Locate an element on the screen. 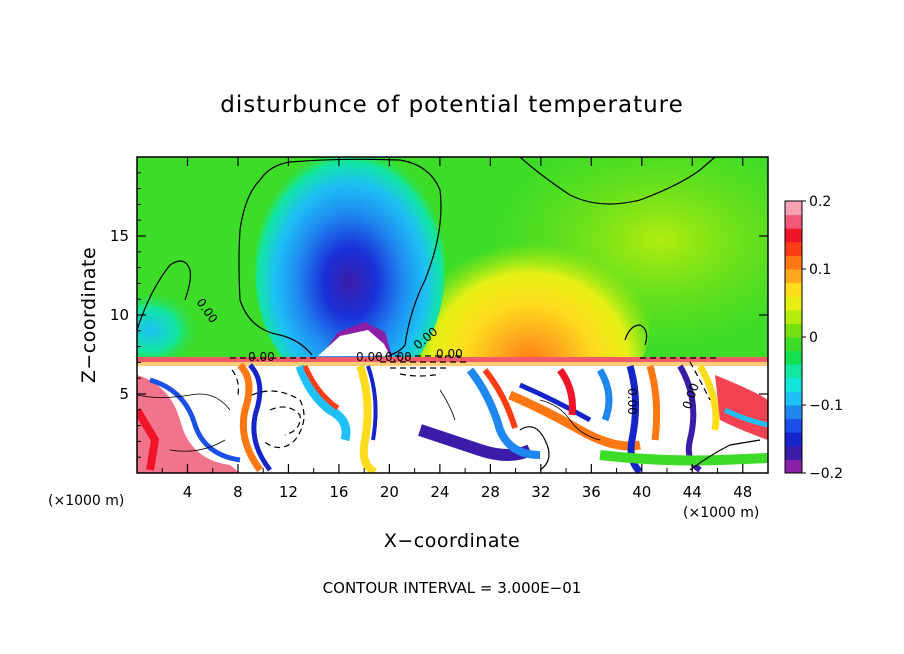 This screenshot has width=904, height=654. contour-label-group: 0.00 0.00 0.00 0.00 0.00 0.00 0.00 0.00 is located at coordinates (448, 355).